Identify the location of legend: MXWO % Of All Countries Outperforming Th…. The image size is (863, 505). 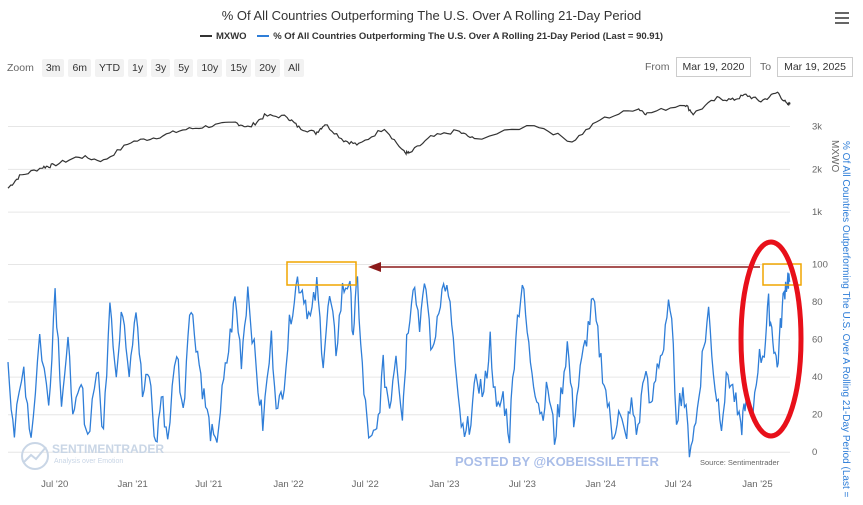
(431, 36).